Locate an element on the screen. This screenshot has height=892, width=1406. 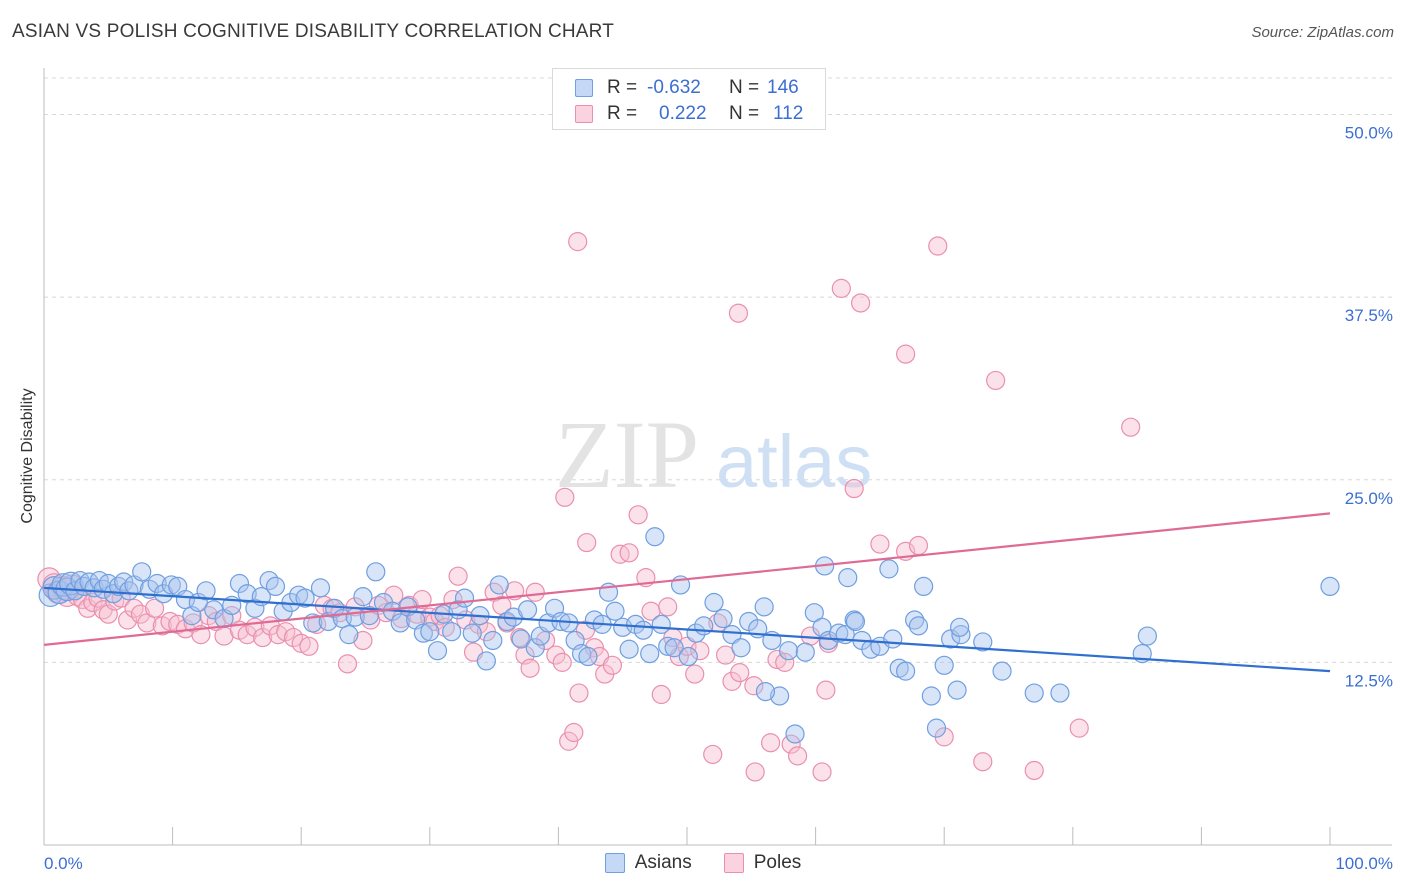
stats-legend: R = -0.632 N = 146 R = 0.222 N = 112 is located at coordinates (689, 99).